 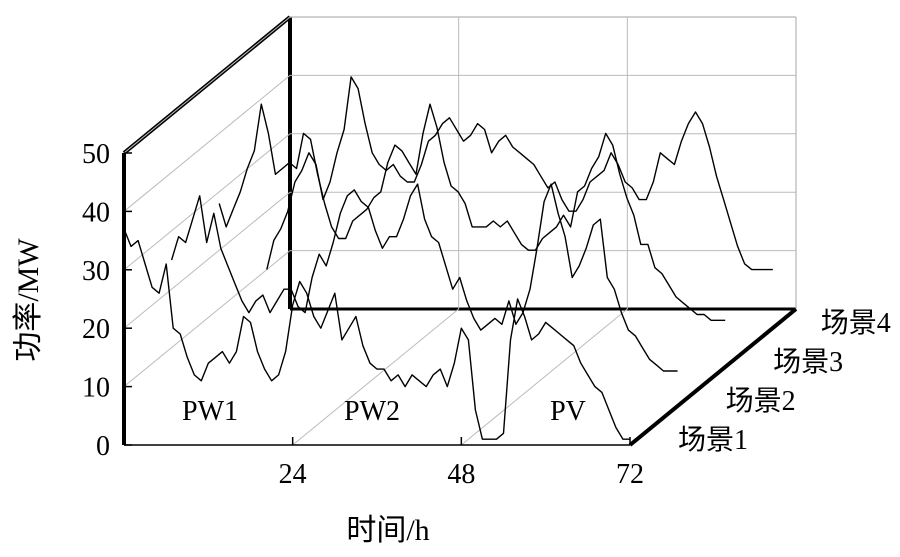 What do you see at coordinates (96, 329) in the screenshot?
I see `y-tick-label: 20` at bounding box center [96, 329].